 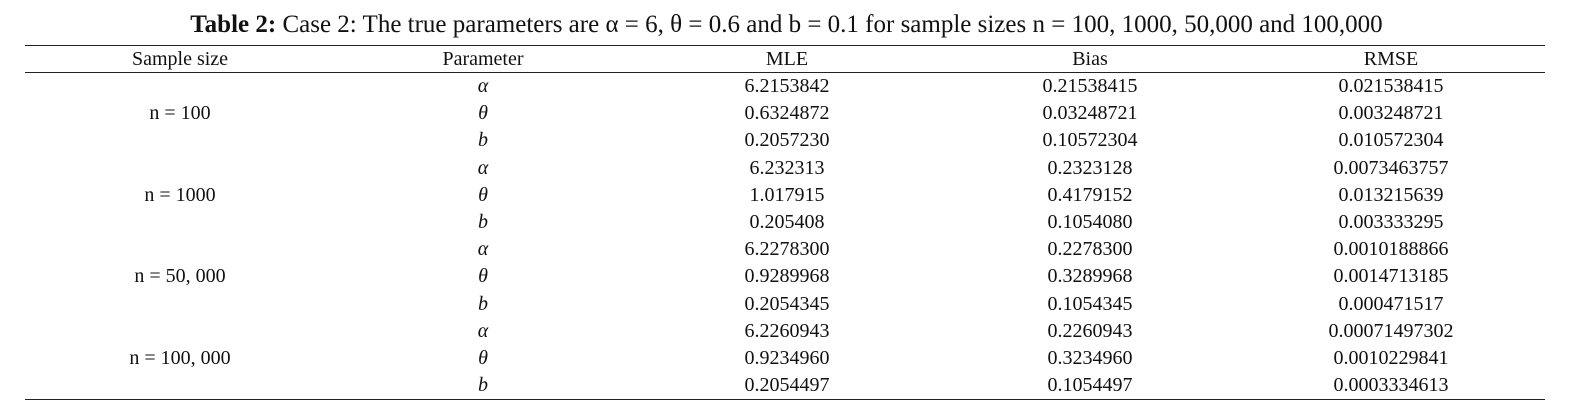 What do you see at coordinates (1090, 357) in the screenshot?
I see `bias: 0.3234960` at bounding box center [1090, 357].